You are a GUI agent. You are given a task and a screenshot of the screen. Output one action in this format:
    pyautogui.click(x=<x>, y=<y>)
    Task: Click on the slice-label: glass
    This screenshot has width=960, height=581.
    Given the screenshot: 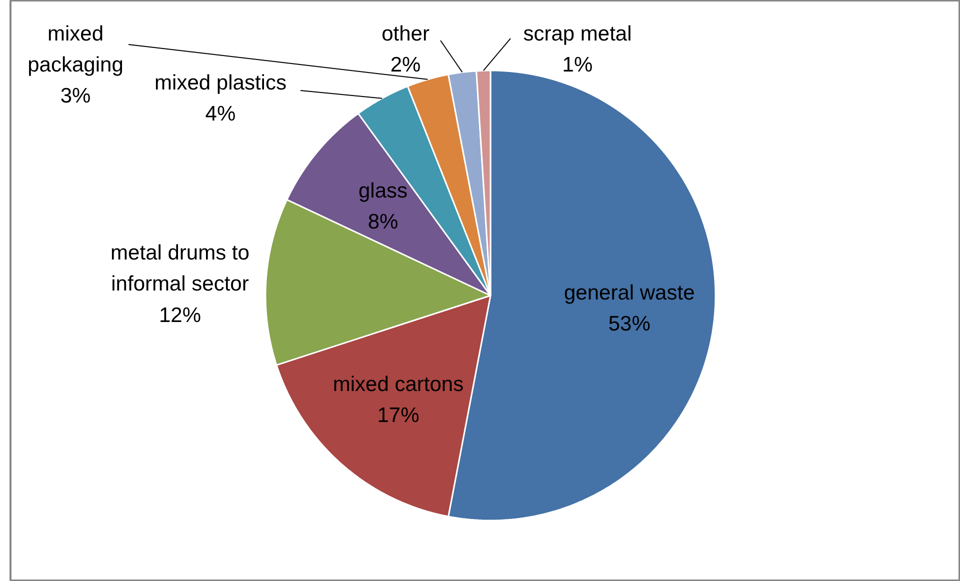 What is the action you would take?
    pyautogui.click(x=383, y=191)
    